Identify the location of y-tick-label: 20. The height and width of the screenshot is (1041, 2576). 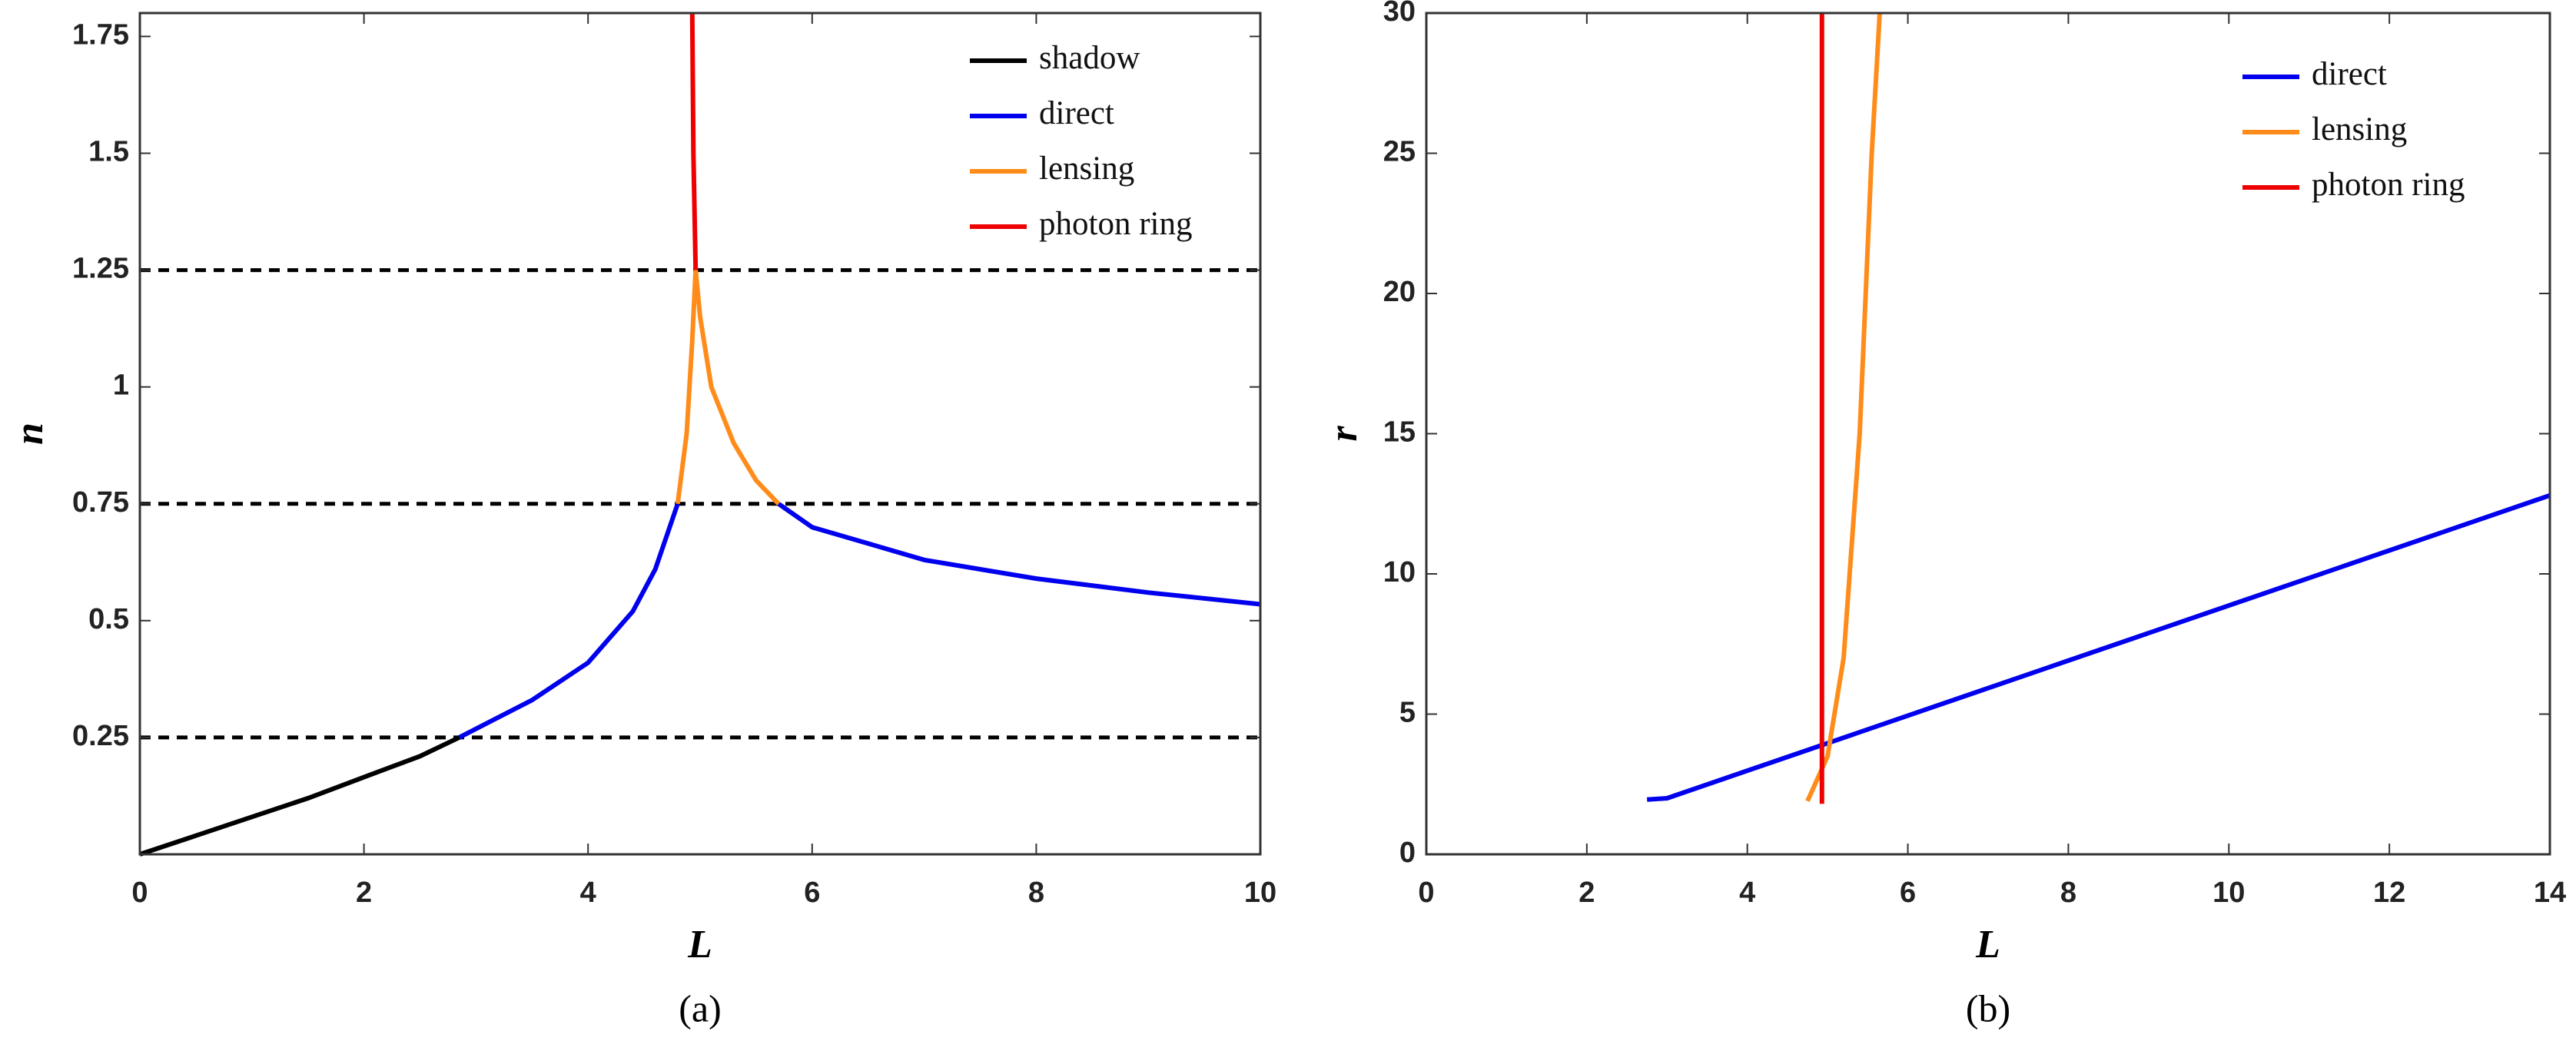
(1399, 292).